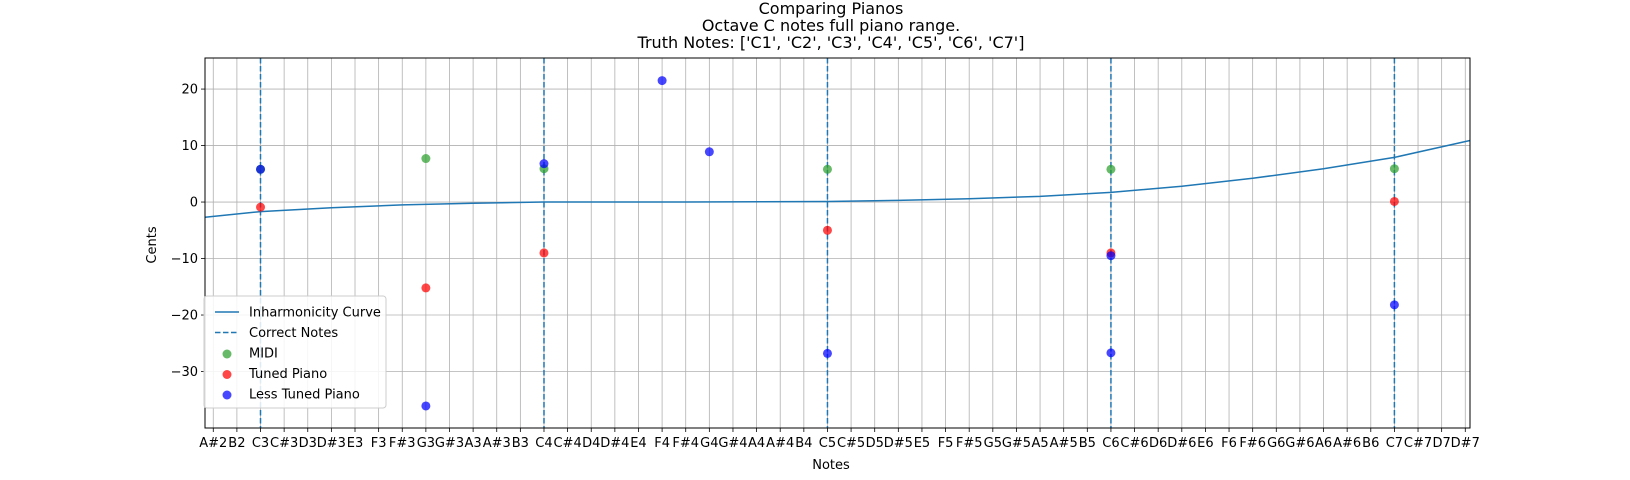  What do you see at coordinates (1039, 443) in the screenshot?
I see `x-tick-label: A5` at bounding box center [1039, 443].